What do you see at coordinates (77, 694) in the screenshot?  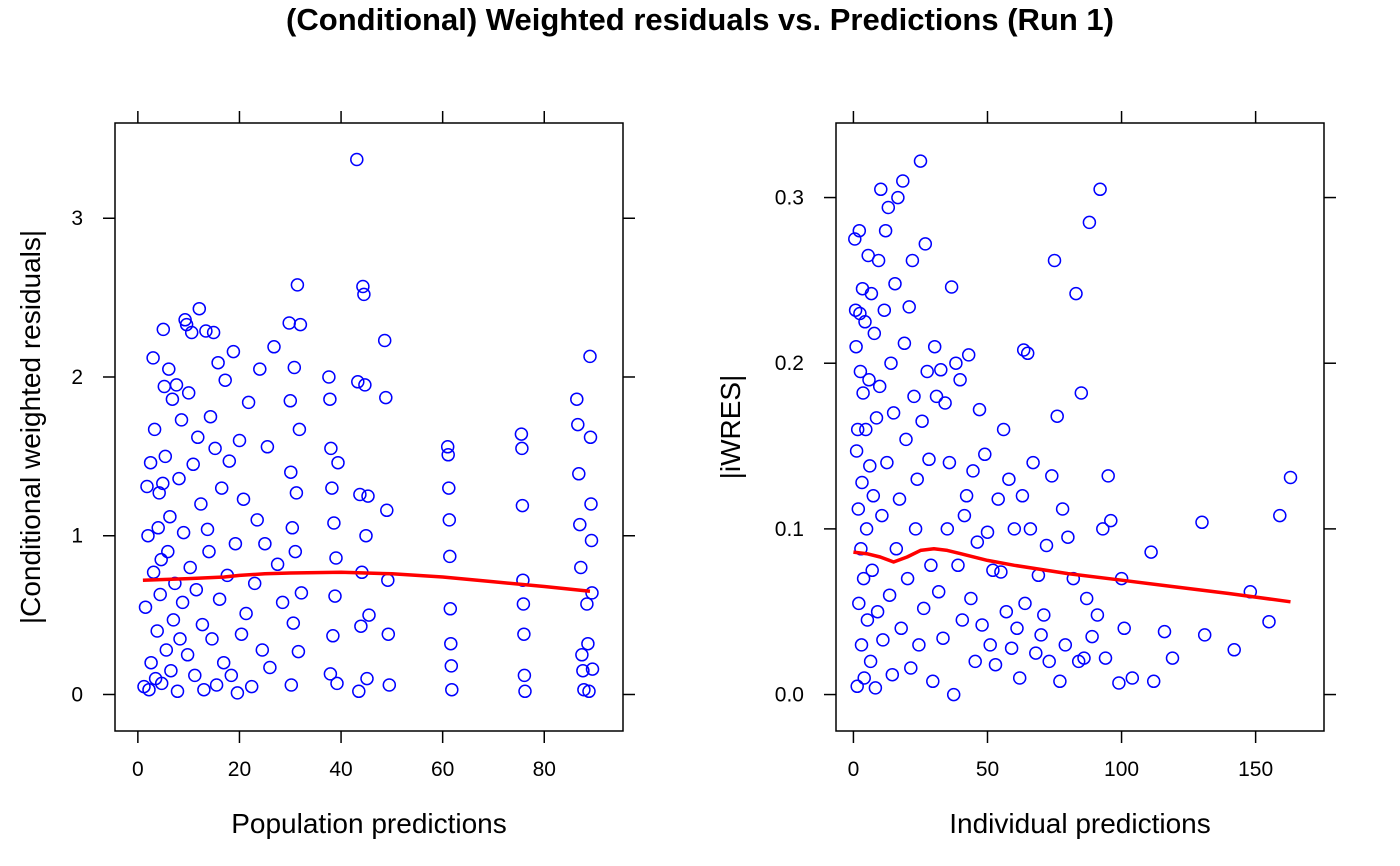 I see `panel-1-y-tick-label: 0` at bounding box center [77, 694].